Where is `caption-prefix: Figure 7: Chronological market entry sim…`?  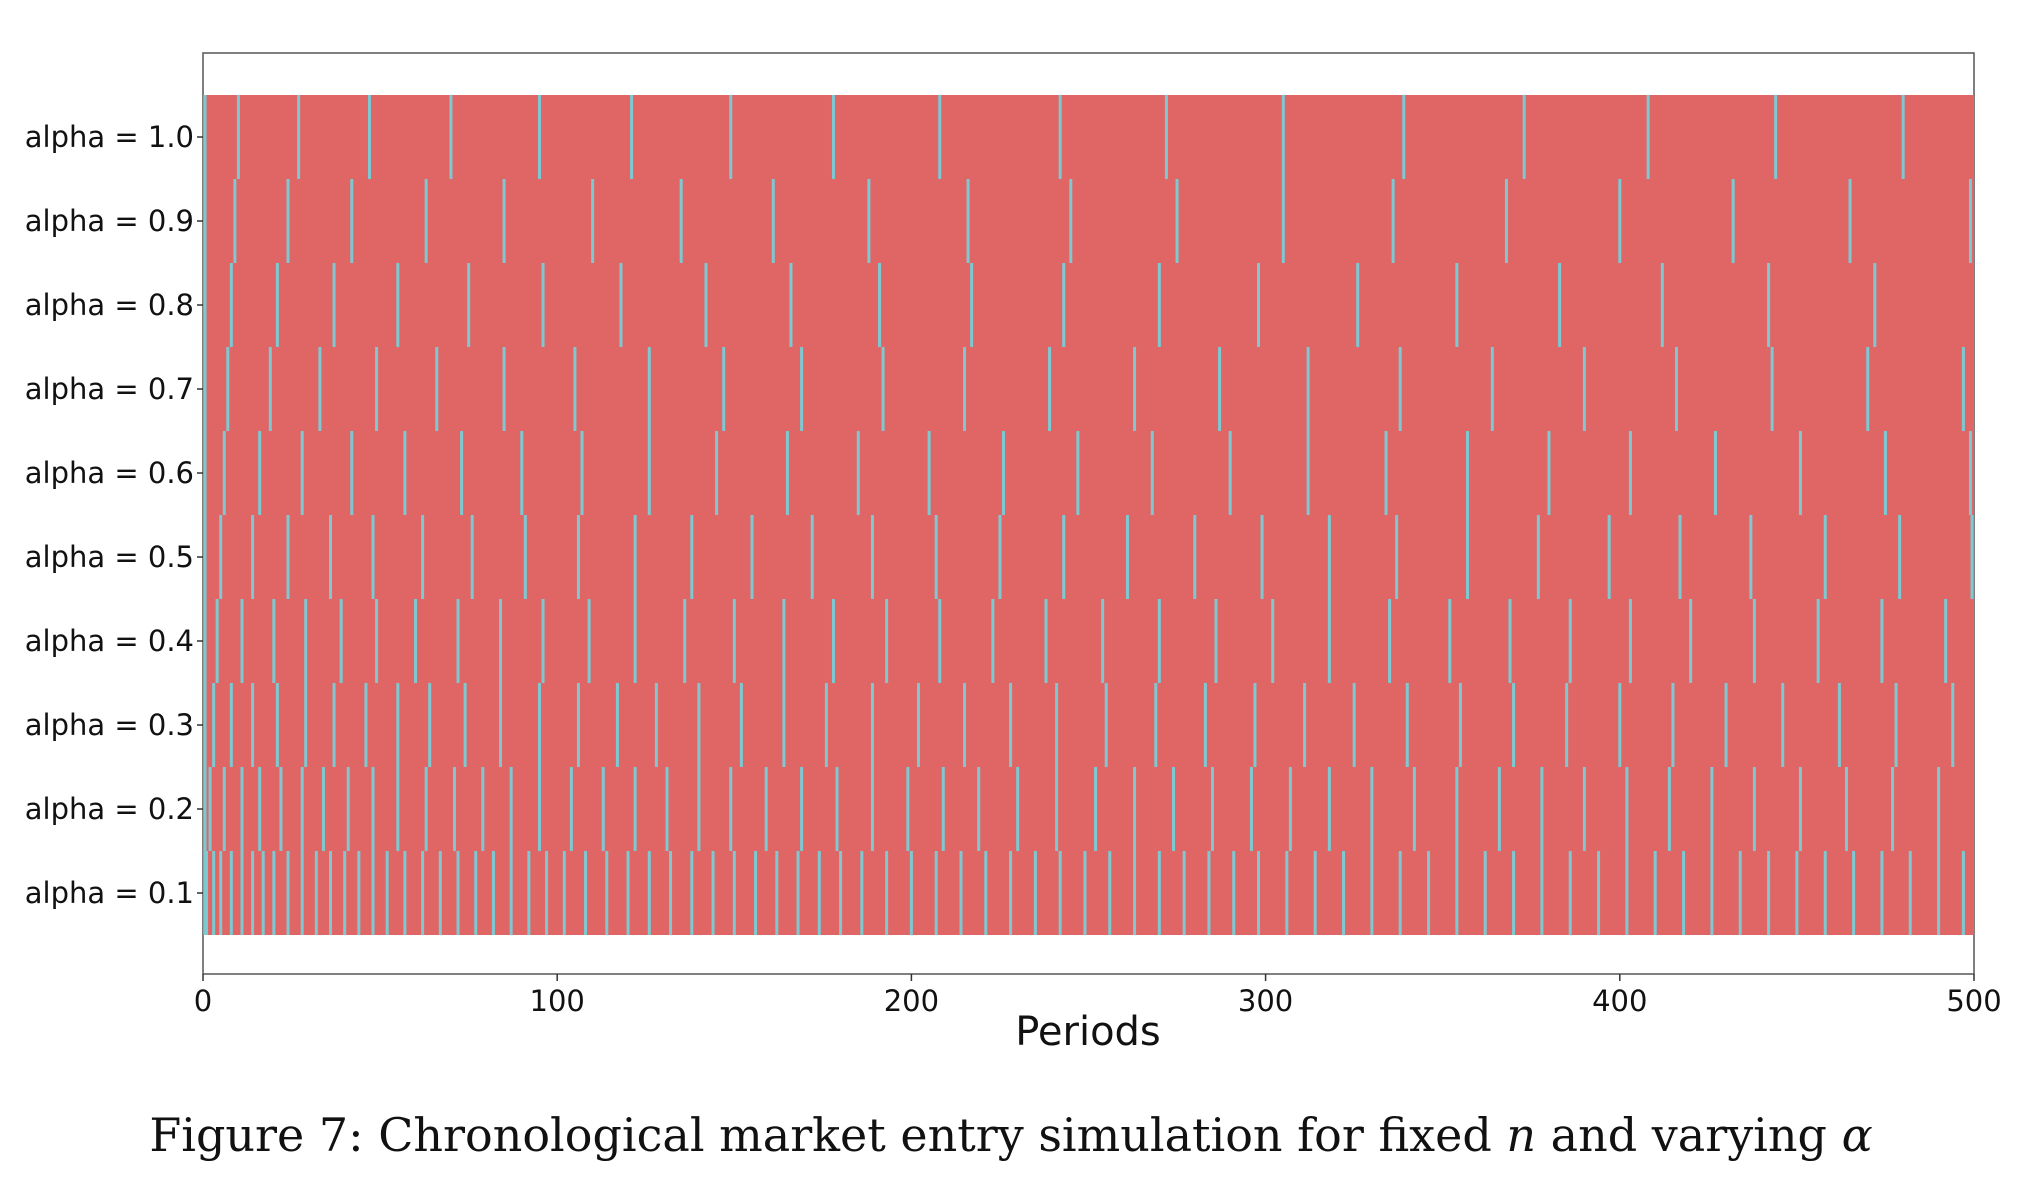 caption-prefix: Figure 7: Chronological market entry sim… is located at coordinates (828, 1135).